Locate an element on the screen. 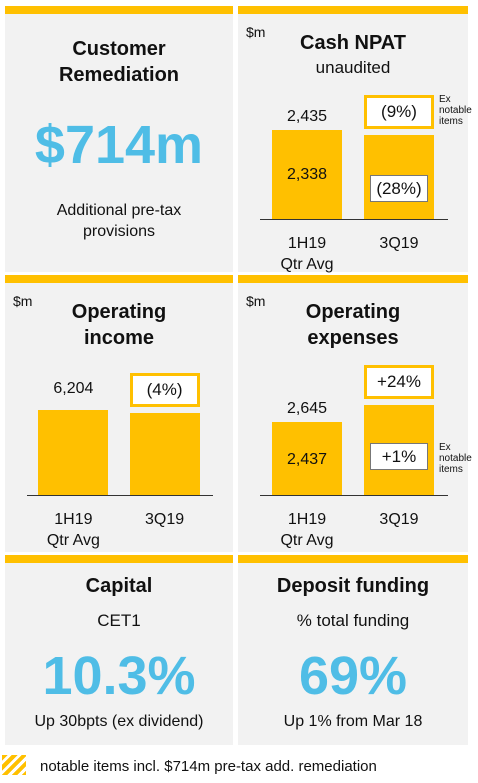  change-box: +1% is located at coordinates (399, 457).